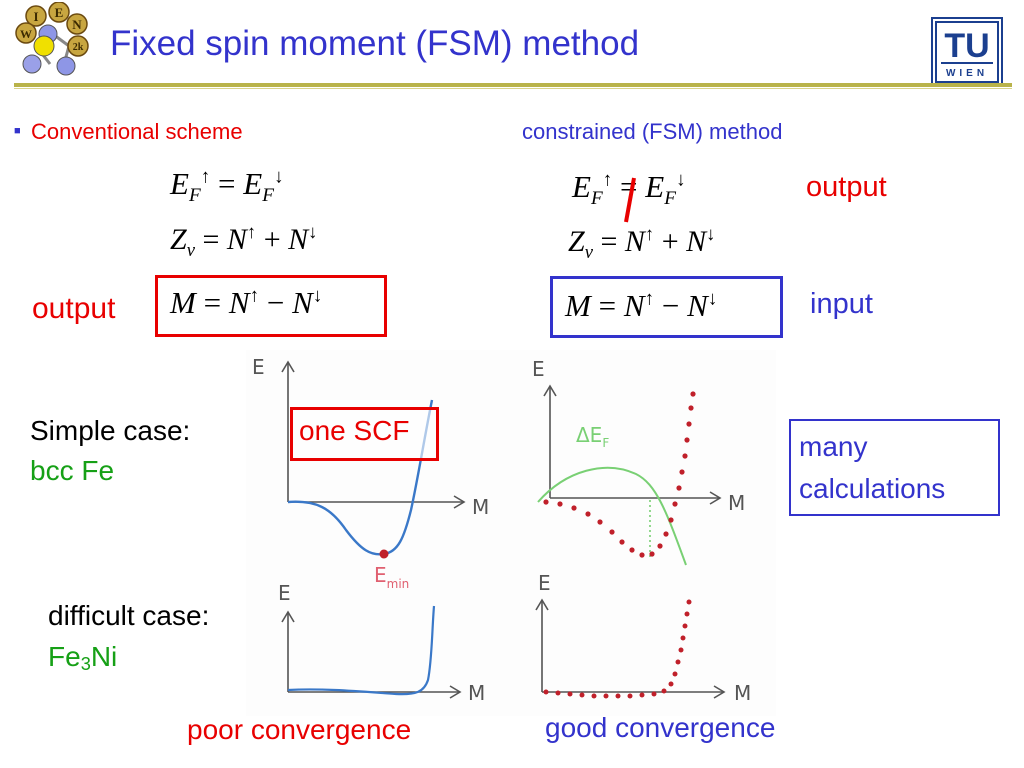 The height and width of the screenshot is (768, 1024). I want to click on tu-wien-logo: TU WIEN, so click(967, 52).